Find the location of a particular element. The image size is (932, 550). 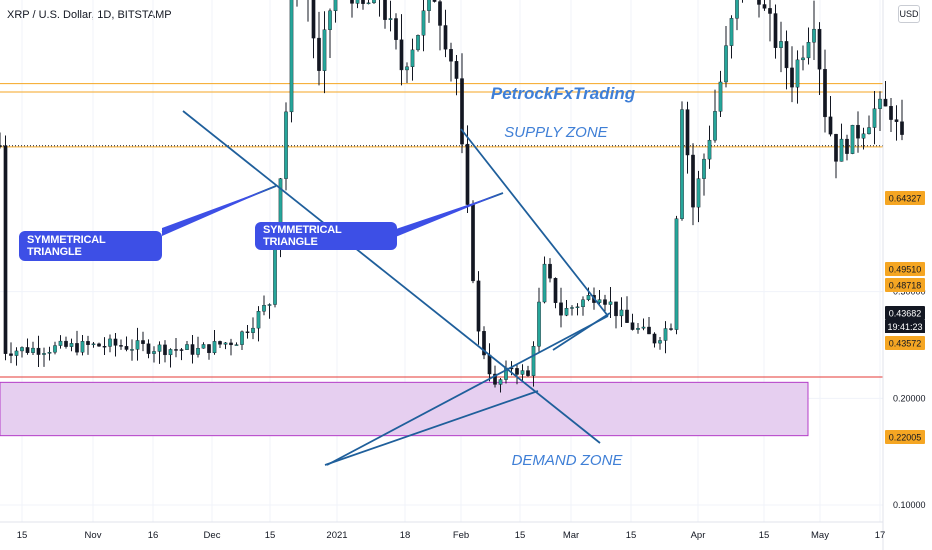

chart-title: XRP / U.S. Dollar, 1D, BITSTAMP is located at coordinates (89, 15).